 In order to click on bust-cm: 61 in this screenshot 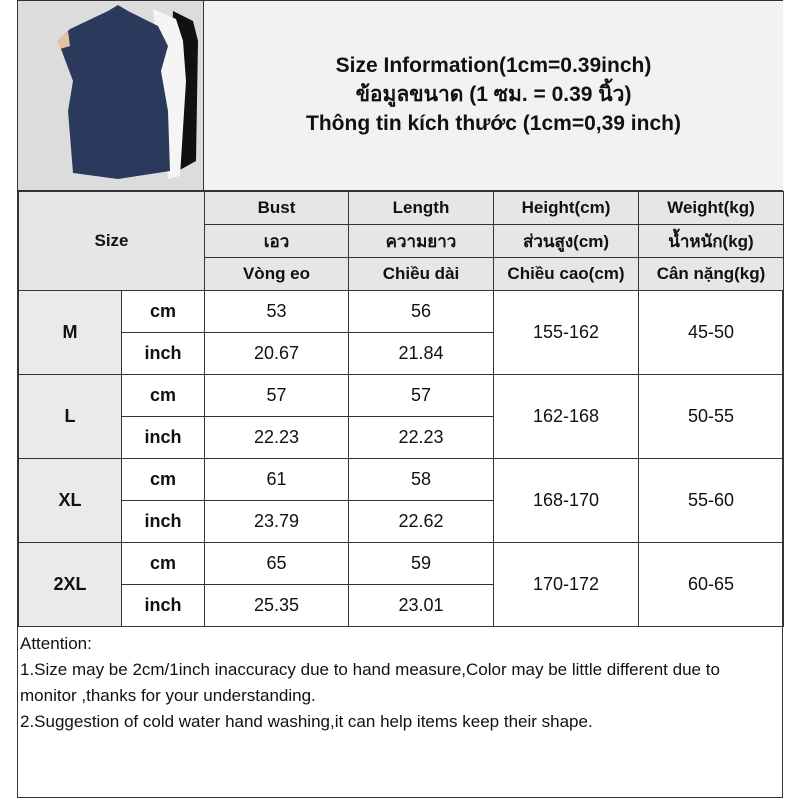, I will do `click(276, 479)`.